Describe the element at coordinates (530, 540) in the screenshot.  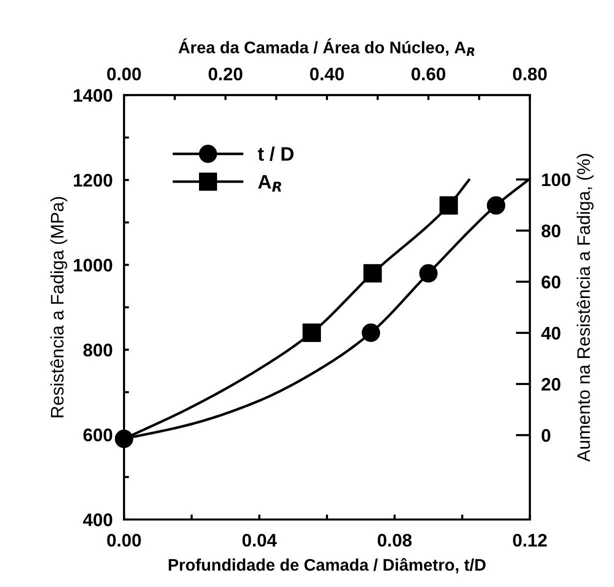
I see `x-tick-label: 0.12` at that location.